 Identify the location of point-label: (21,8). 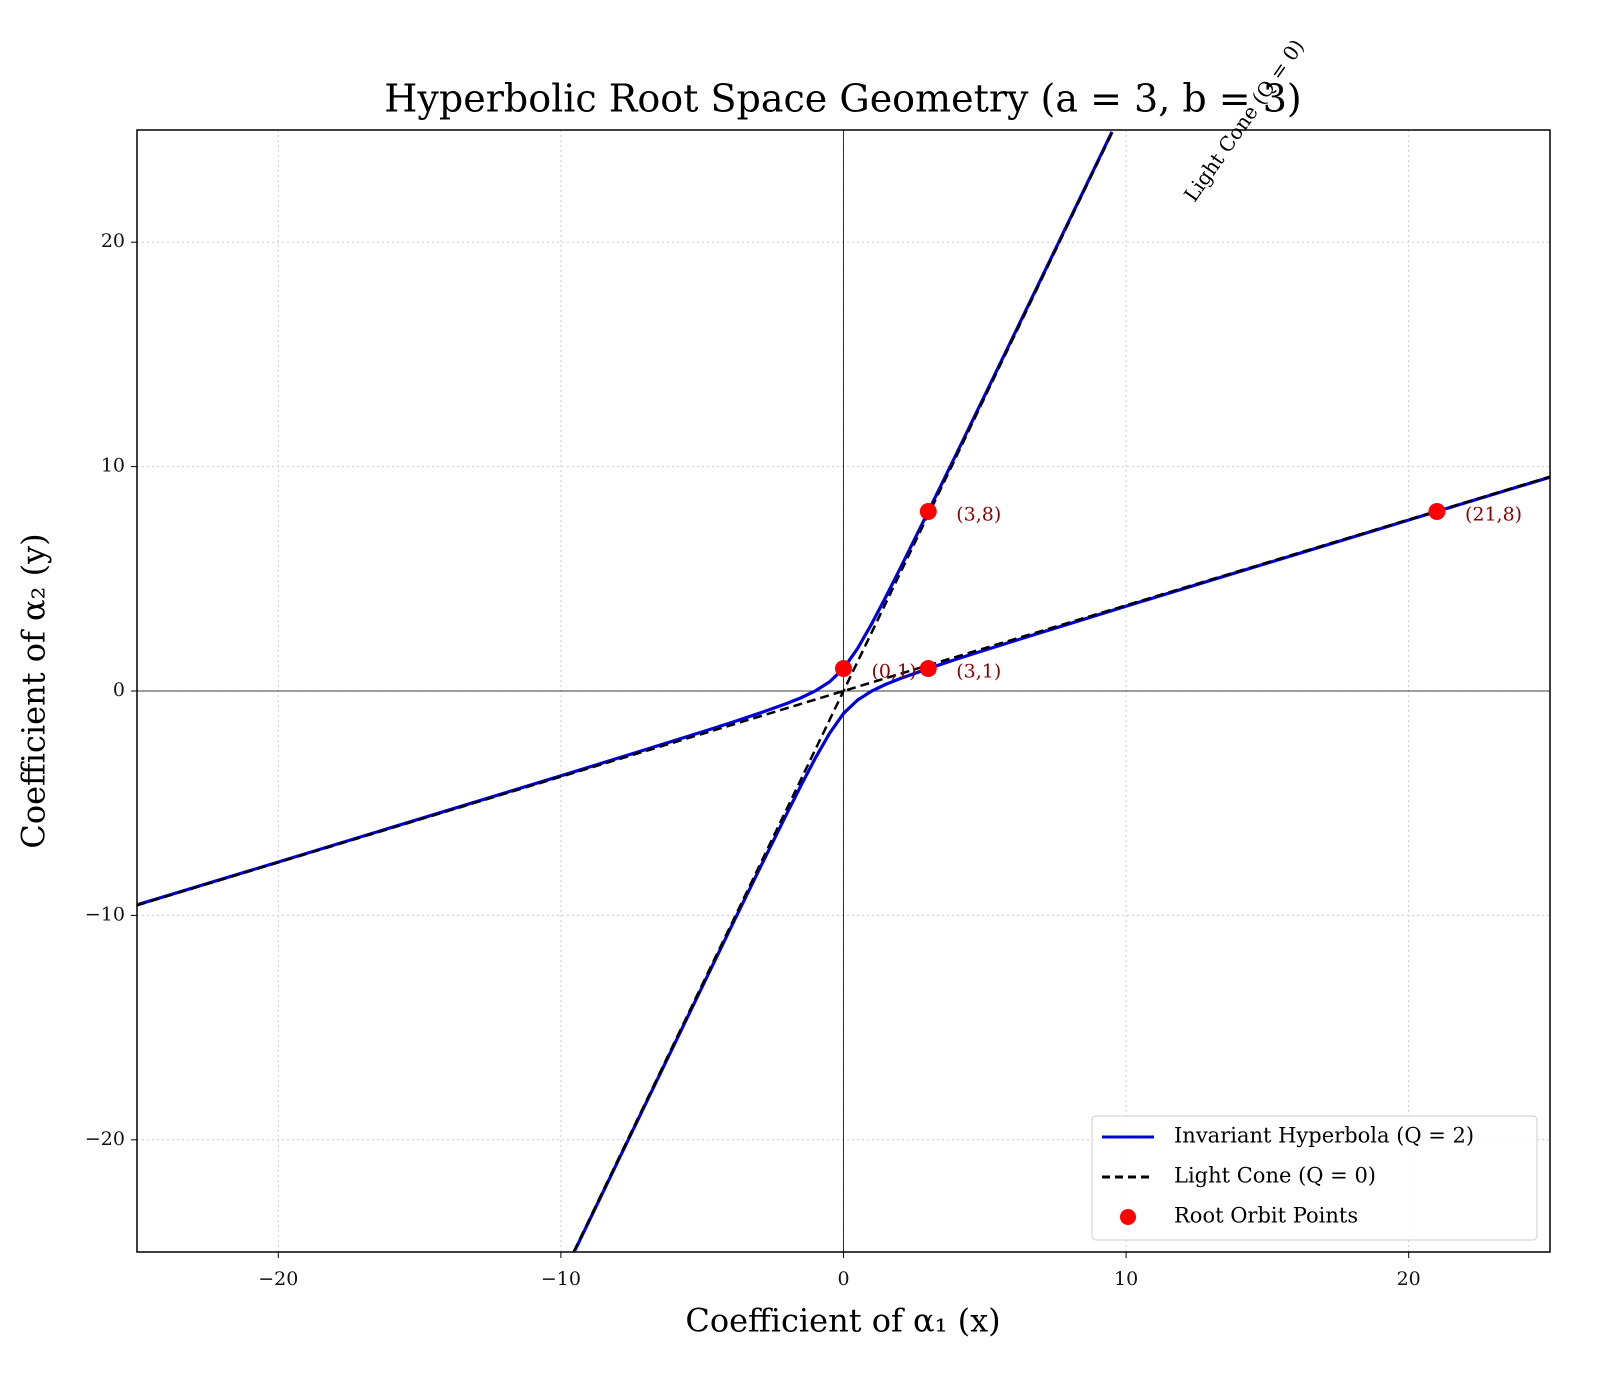
(1493, 514).